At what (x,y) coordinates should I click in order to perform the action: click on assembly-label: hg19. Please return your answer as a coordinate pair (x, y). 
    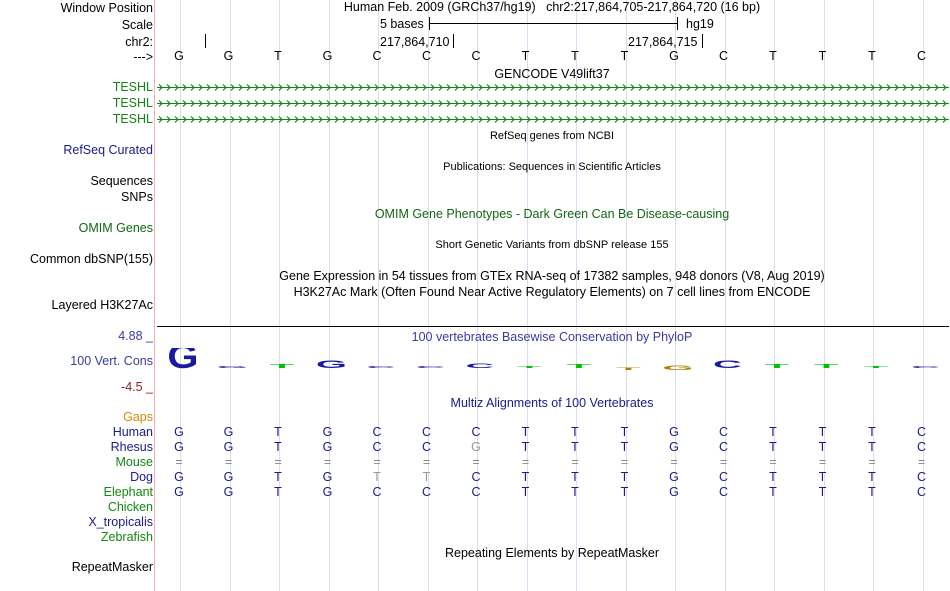
    Looking at the image, I should click on (700, 24).